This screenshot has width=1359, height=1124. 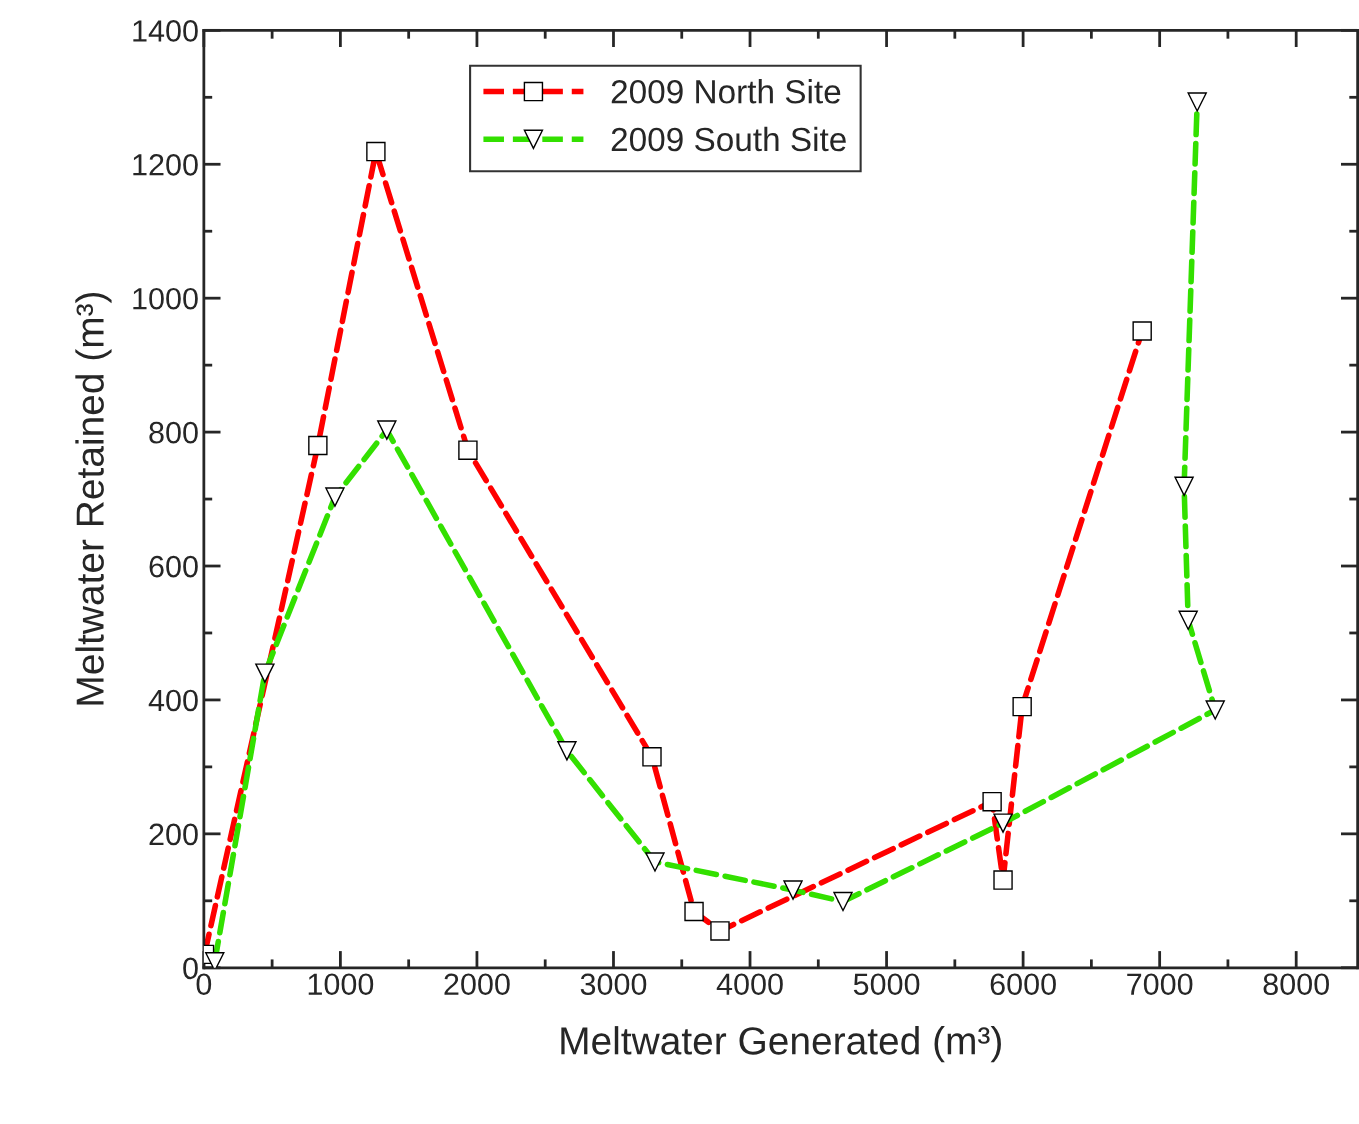 I want to click on legend-label: 2009 North Site, so click(x=726, y=91).